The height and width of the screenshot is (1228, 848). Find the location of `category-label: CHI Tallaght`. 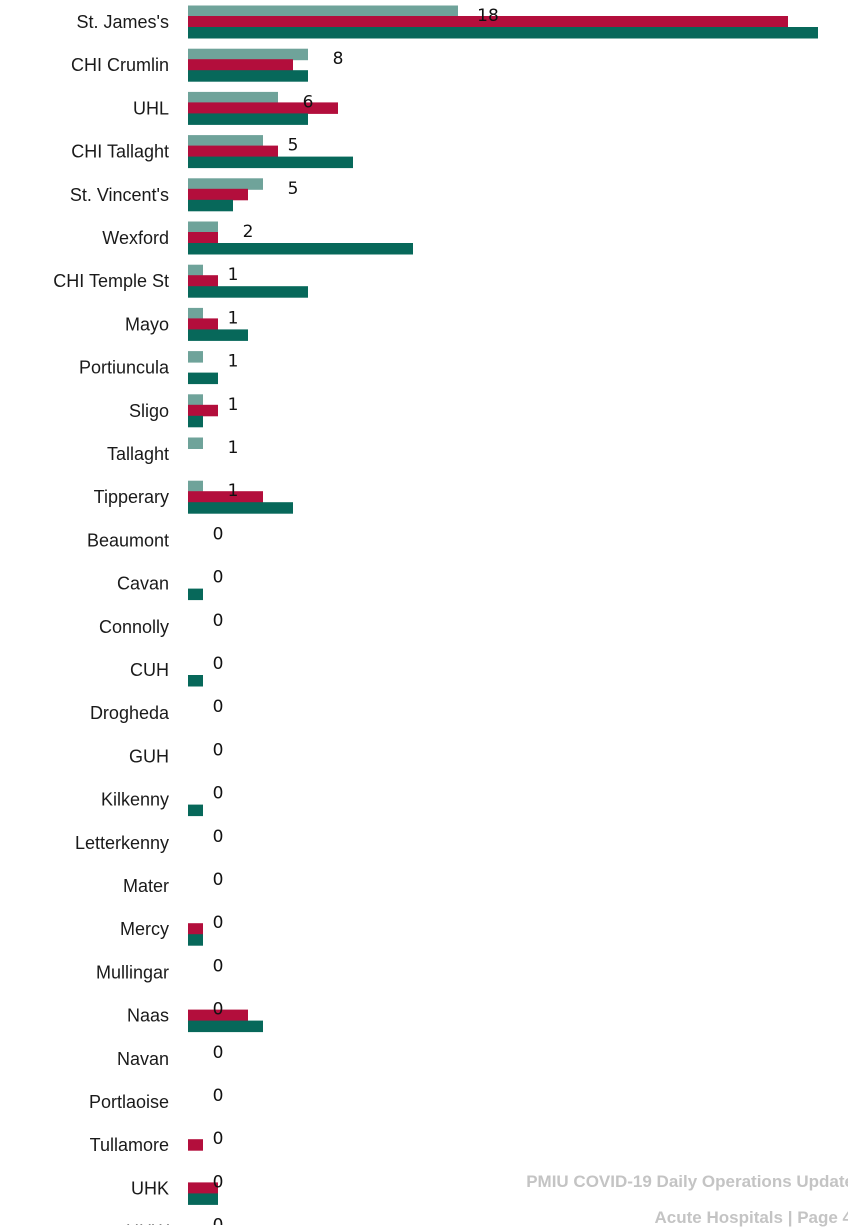

category-label: CHI Tallaght is located at coordinates (120, 152).